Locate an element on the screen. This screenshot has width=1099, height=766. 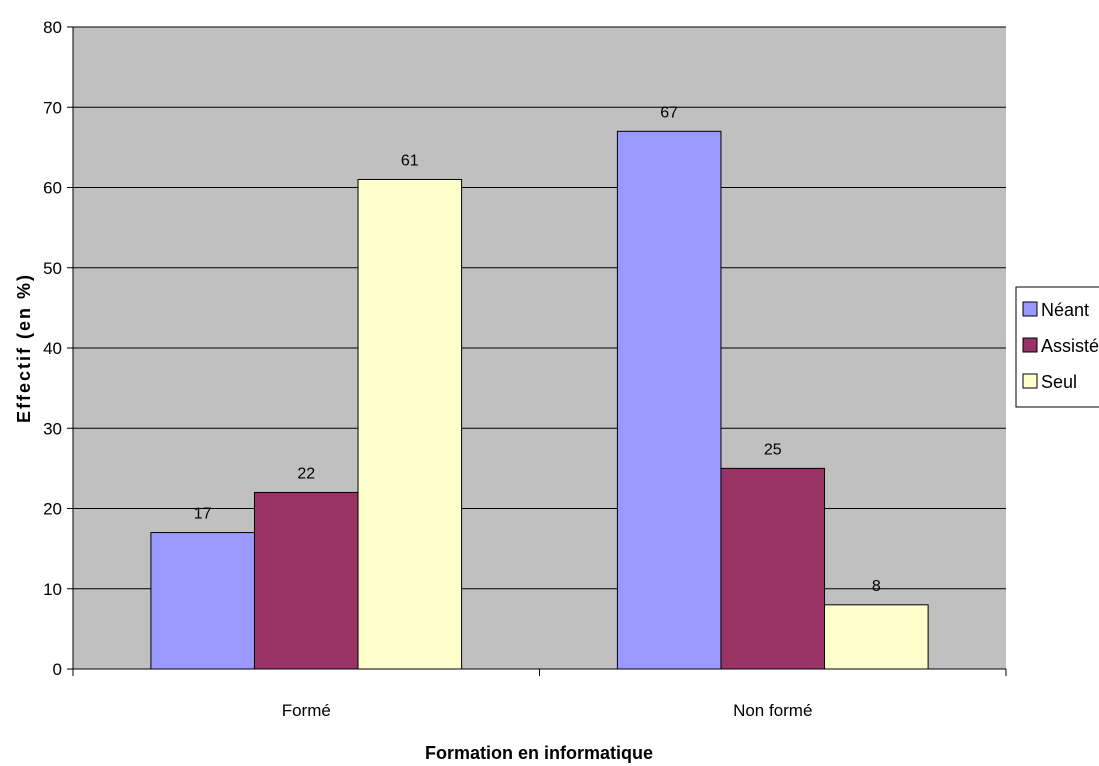
legend: Néant Assisté Seul is located at coordinates (1057, 347).